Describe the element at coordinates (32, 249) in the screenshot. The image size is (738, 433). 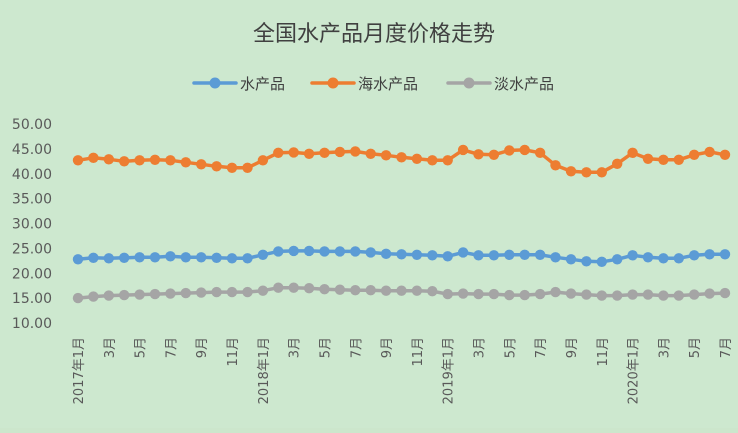
I see `y-tick-label: 25.00` at that location.